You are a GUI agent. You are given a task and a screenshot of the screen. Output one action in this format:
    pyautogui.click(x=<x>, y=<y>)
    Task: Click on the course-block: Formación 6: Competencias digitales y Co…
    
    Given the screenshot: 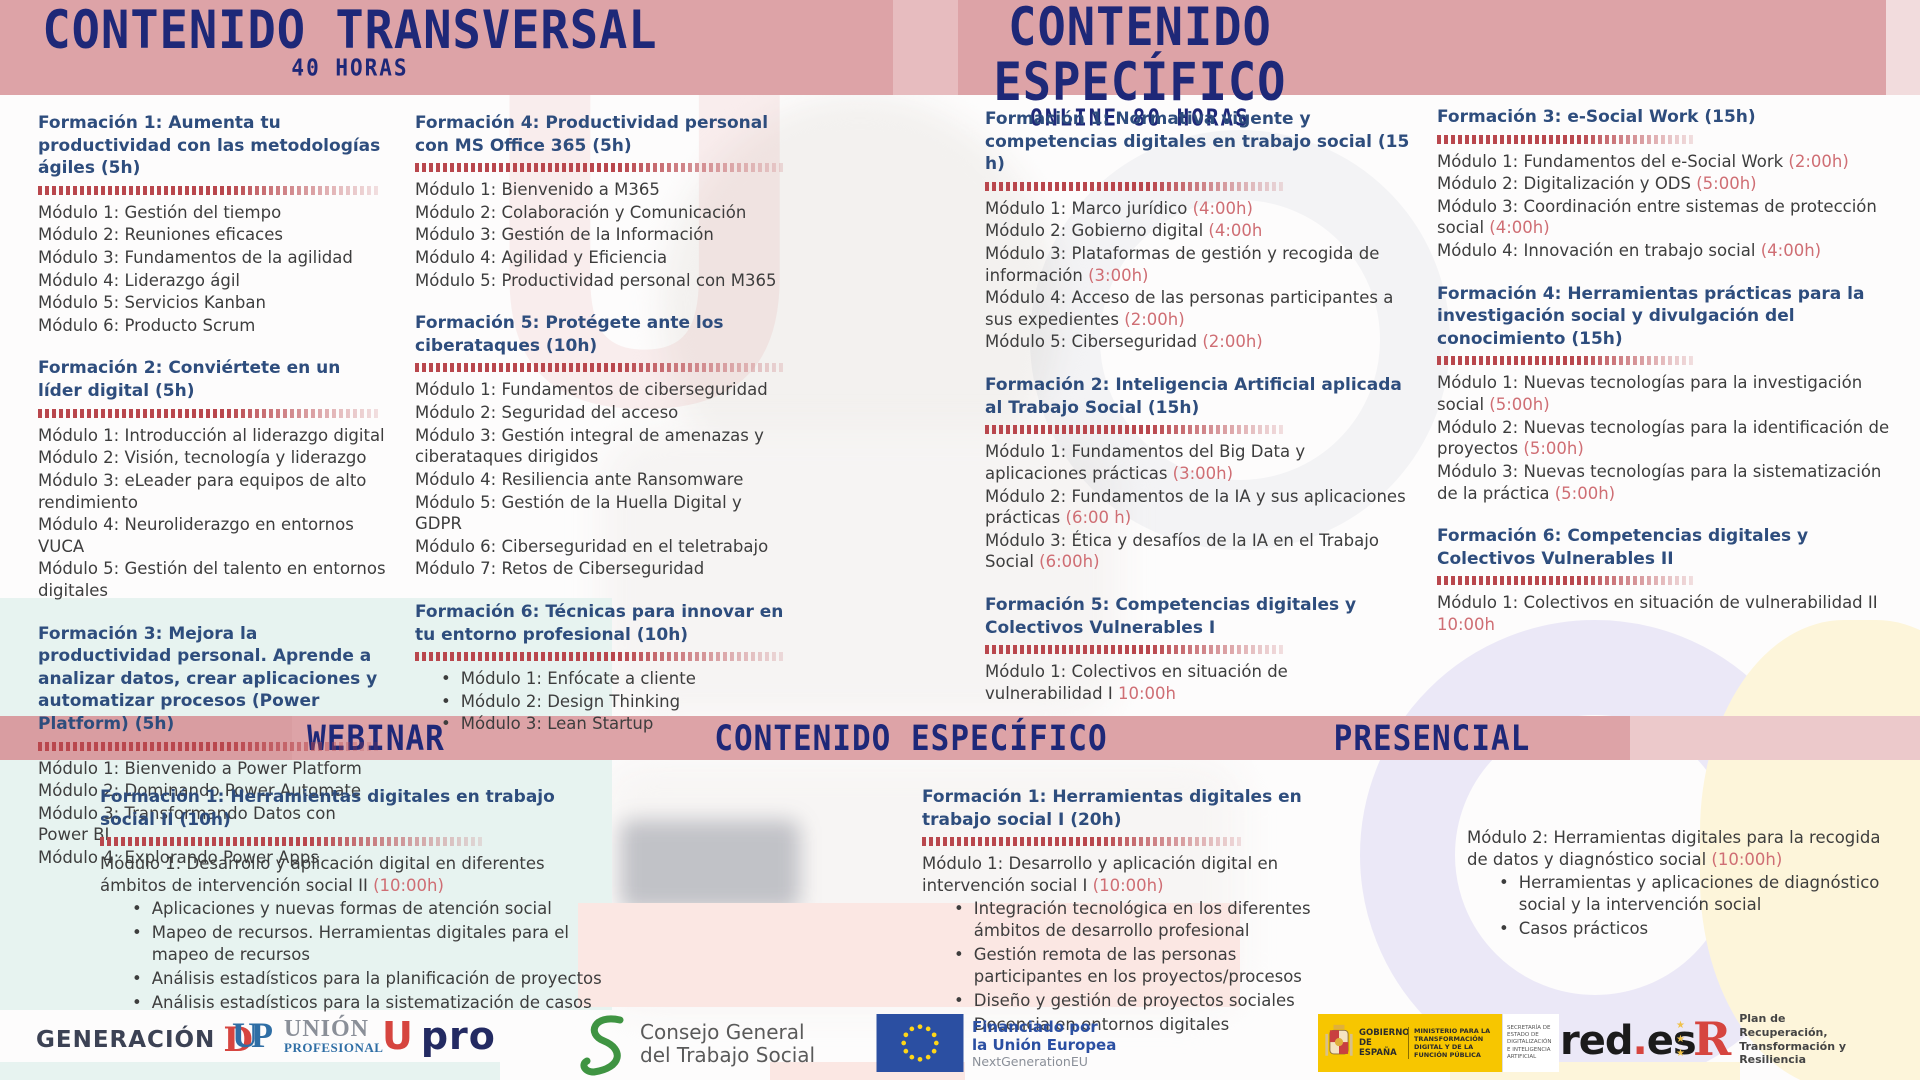 What is the action you would take?
    pyautogui.click(x=1666, y=580)
    